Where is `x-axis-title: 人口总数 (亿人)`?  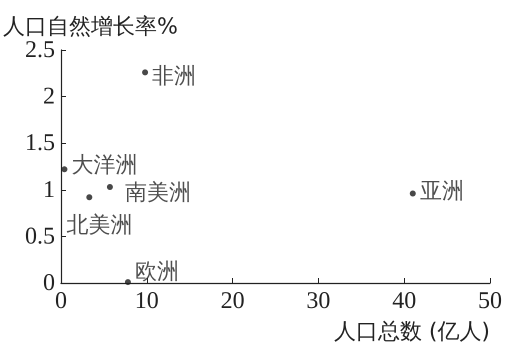 x-axis-title: 人口总数 (亿人) is located at coordinates (412, 332).